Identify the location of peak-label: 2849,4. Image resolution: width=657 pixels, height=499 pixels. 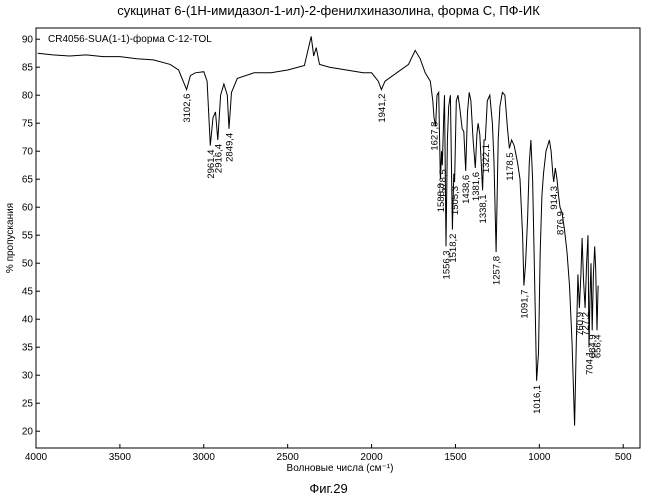
(230, 147).